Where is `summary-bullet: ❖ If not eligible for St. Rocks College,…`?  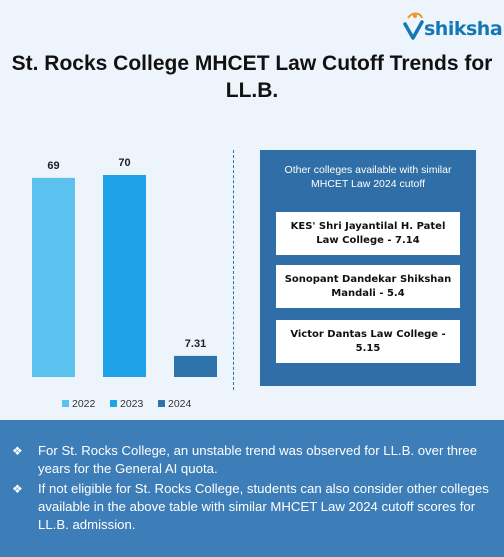 summary-bullet: ❖ If not eligible for St. Rocks College,… is located at coordinates (254, 507).